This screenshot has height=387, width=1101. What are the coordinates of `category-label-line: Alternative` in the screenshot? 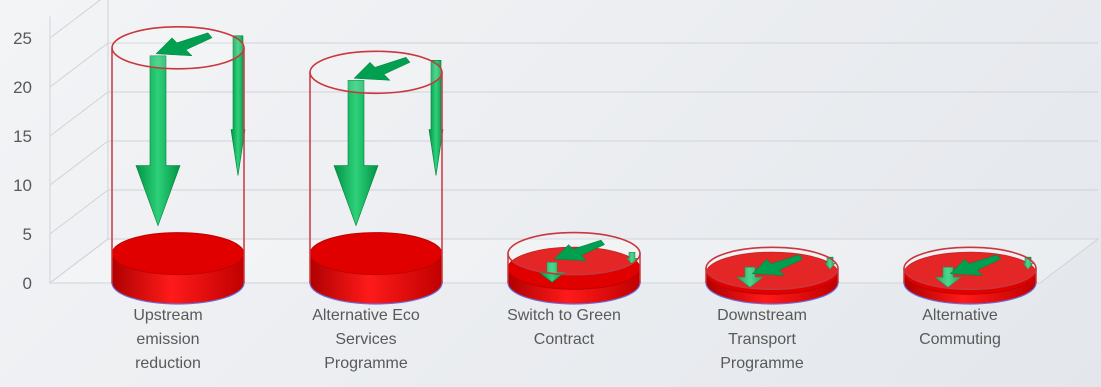 It's located at (960, 315).